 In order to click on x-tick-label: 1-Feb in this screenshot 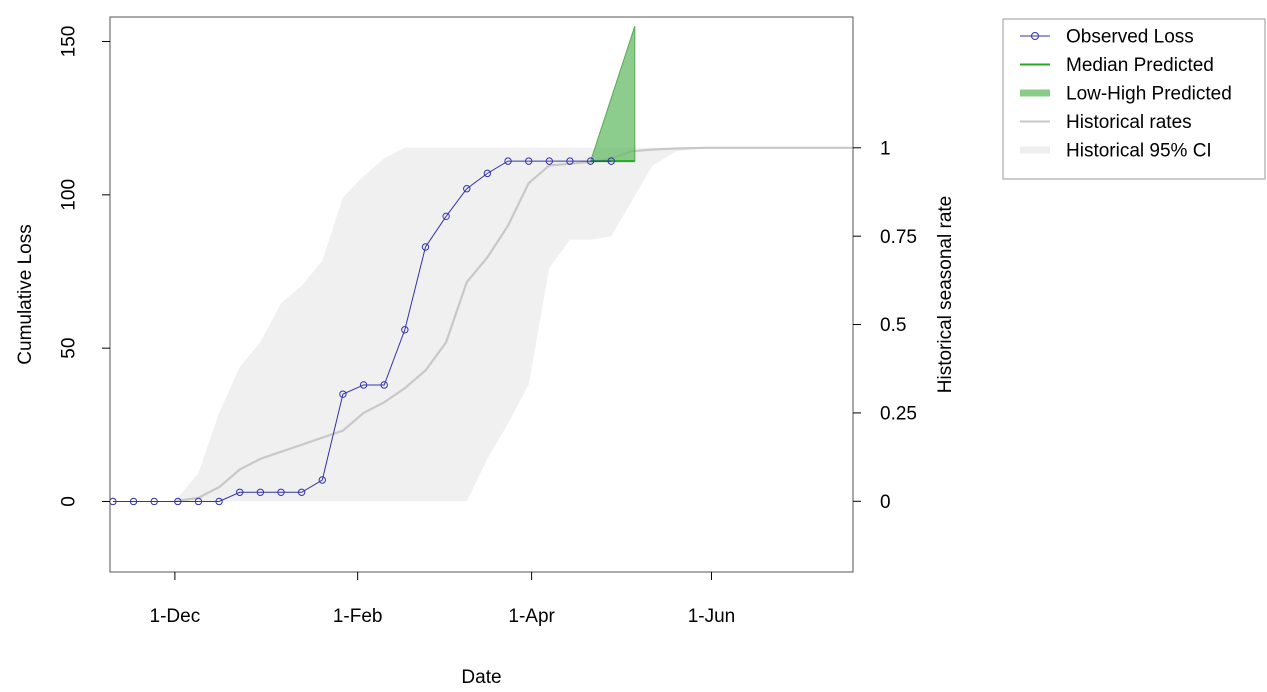, I will do `click(358, 616)`.